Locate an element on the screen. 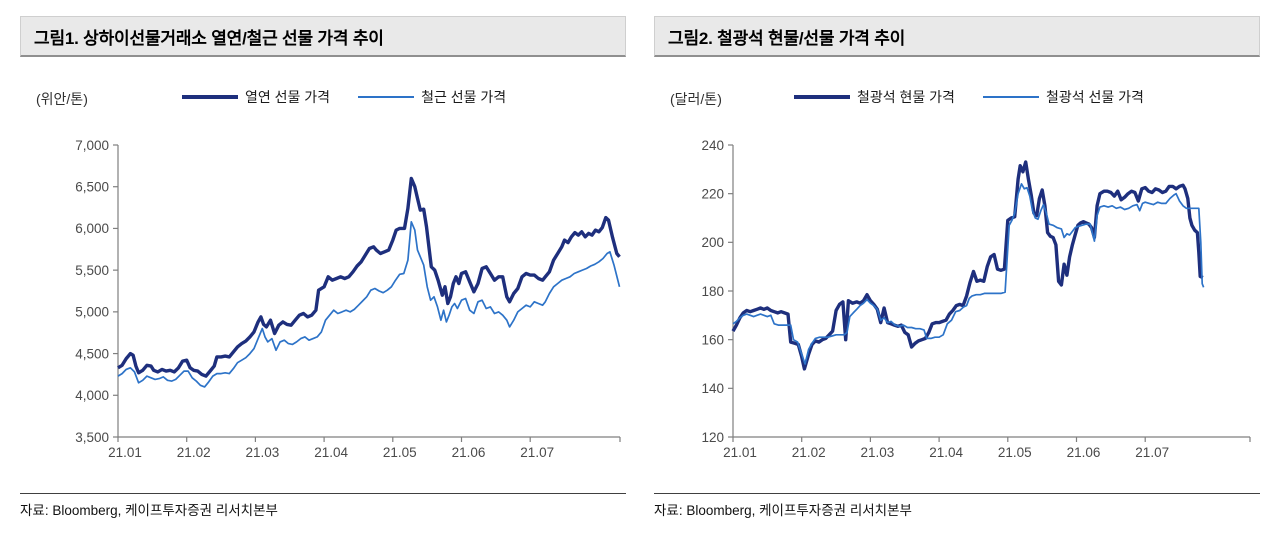 The width and height of the screenshot is (1280, 534). figure1-source-note: 자료: Bloomberg, 케이프투자증권 리서치본부 is located at coordinates (323, 506).